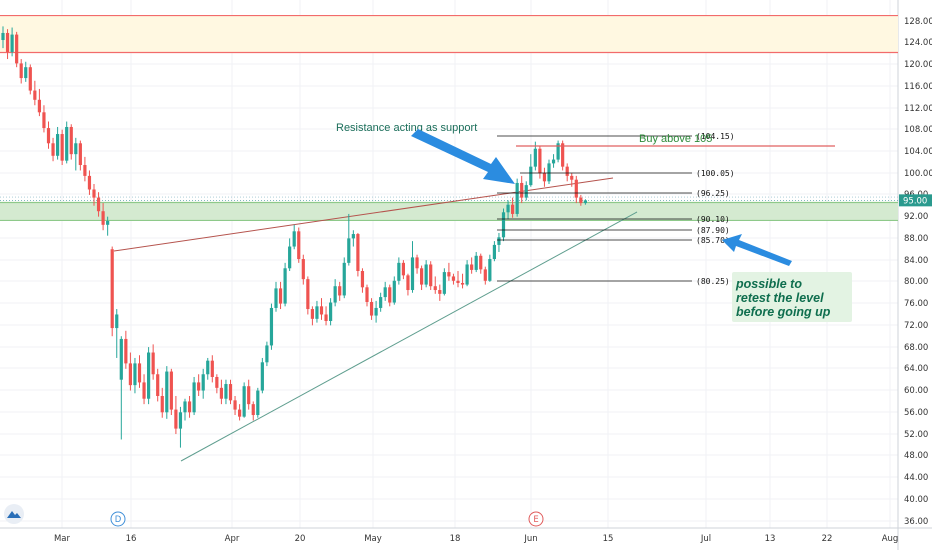 The width and height of the screenshot is (932, 550). I want to click on fib-level-label: (104.15), so click(715, 136).